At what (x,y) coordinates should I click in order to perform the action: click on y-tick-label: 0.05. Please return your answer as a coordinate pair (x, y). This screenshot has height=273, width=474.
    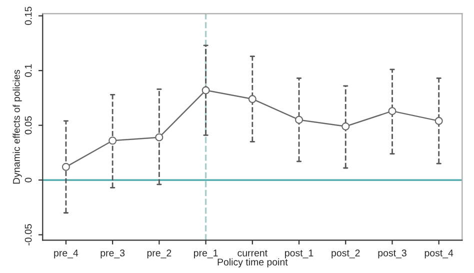
    Looking at the image, I should click on (28, 125).